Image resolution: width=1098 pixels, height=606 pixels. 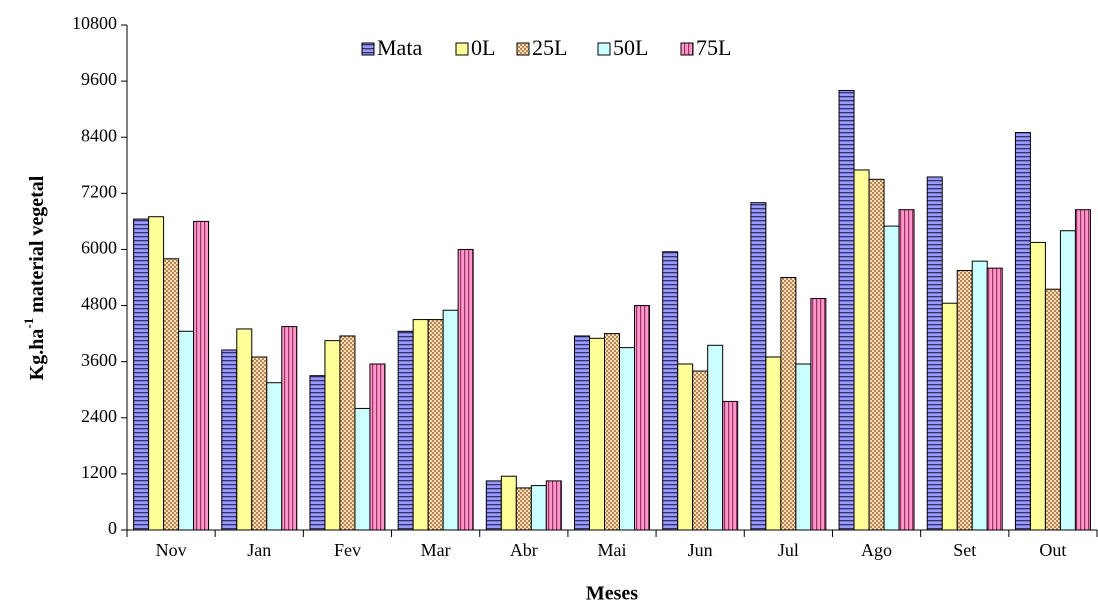 I want to click on x-tick-label: Jun, so click(x=700, y=550).